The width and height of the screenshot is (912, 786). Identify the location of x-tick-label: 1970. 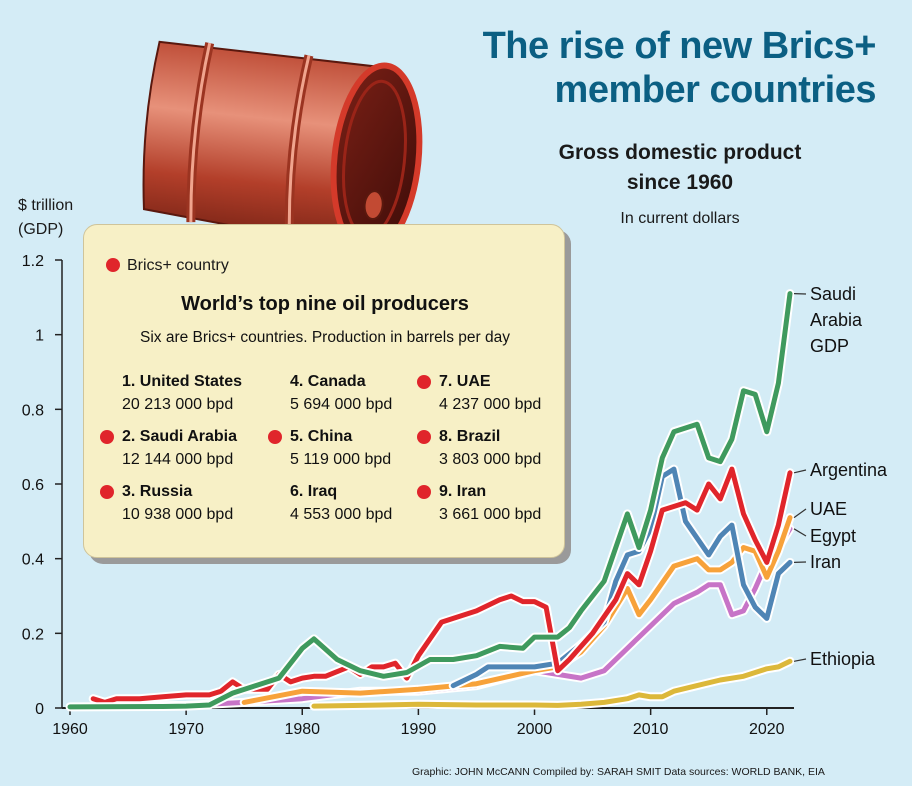
(186, 729).